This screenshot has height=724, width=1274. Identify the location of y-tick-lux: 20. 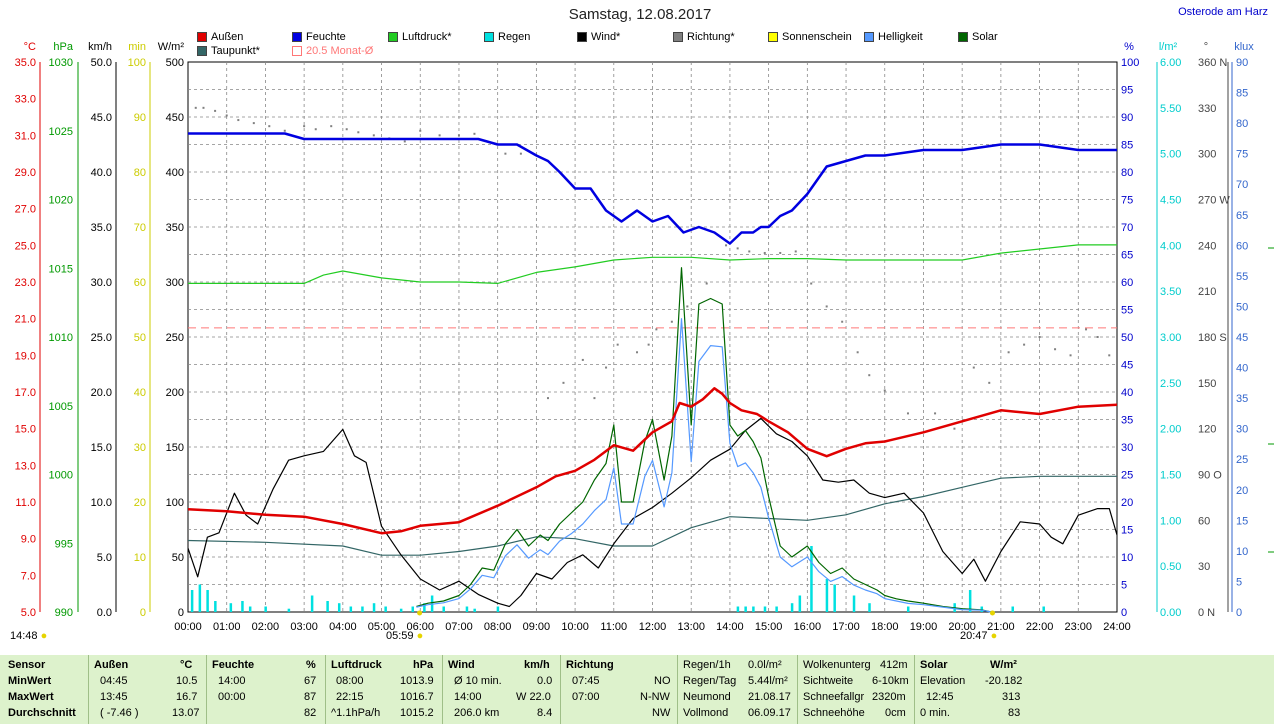
(1242, 491).